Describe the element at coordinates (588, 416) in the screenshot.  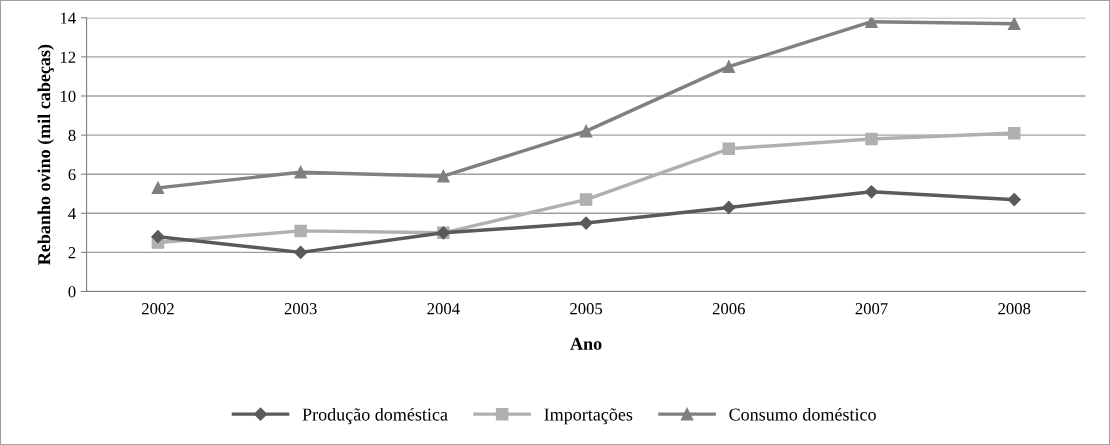
I see `legend-label: Importações` at that location.